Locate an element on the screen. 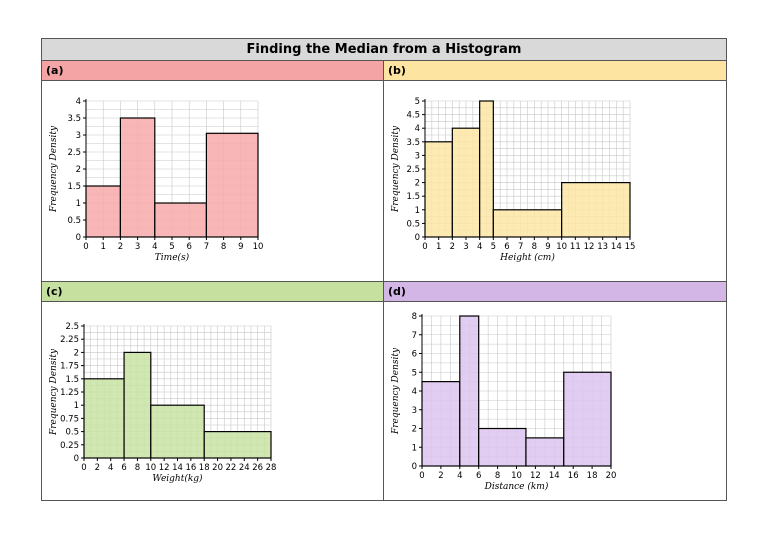  x-tick-label: 15 is located at coordinates (630, 247).